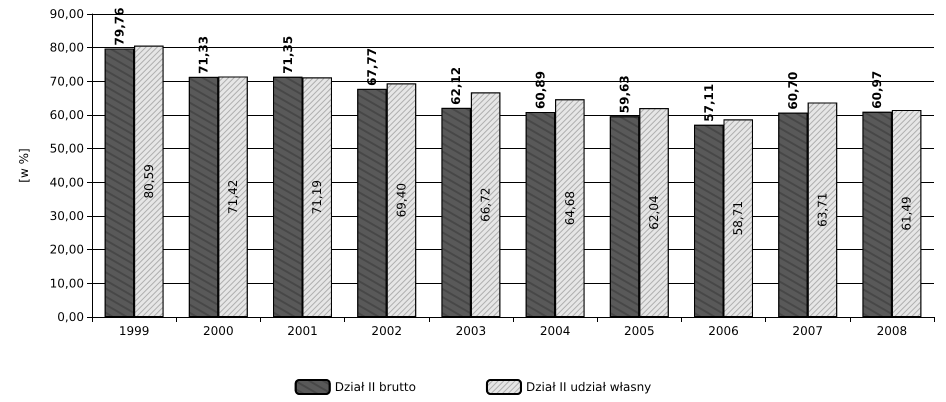 The width and height of the screenshot is (946, 402). What do you see at coordinates (70, 317) in the screenshot?
I see `y-tick-label: 0,00` at bounding box center [70, 317].